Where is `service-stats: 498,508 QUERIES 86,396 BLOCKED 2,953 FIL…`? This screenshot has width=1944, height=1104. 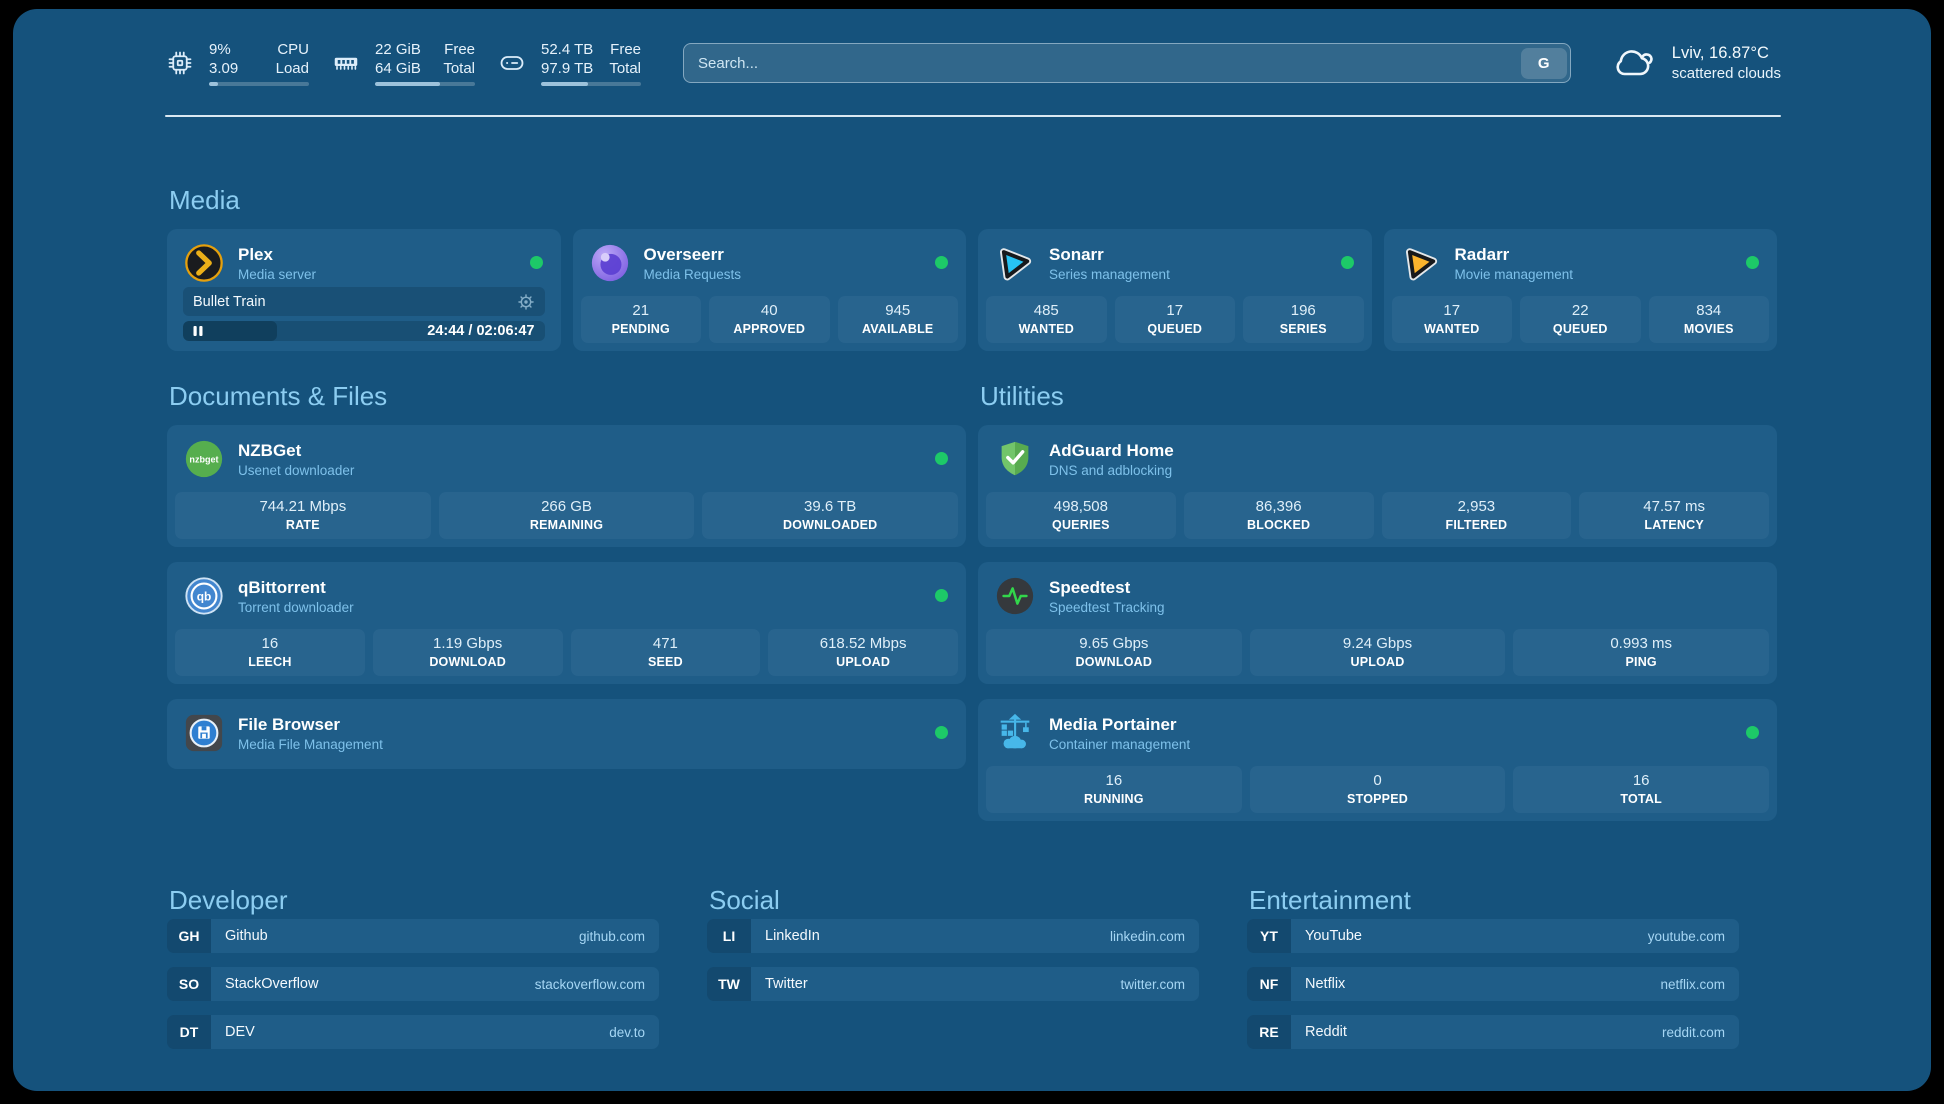
service-stats: 498,508 QUERIES 86,396 BLOCKED 2,953 FIL… is located at coordinates (1377, 515).